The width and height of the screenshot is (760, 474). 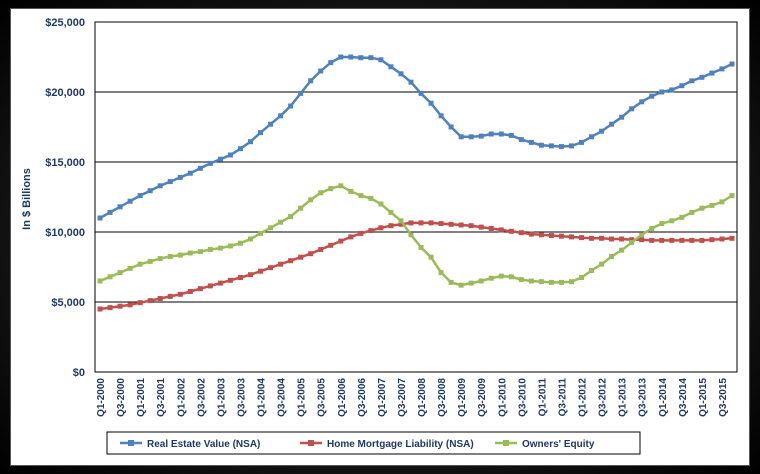 I want to click on x-tick-label: Q1-2011, so click(x=542, y=397).